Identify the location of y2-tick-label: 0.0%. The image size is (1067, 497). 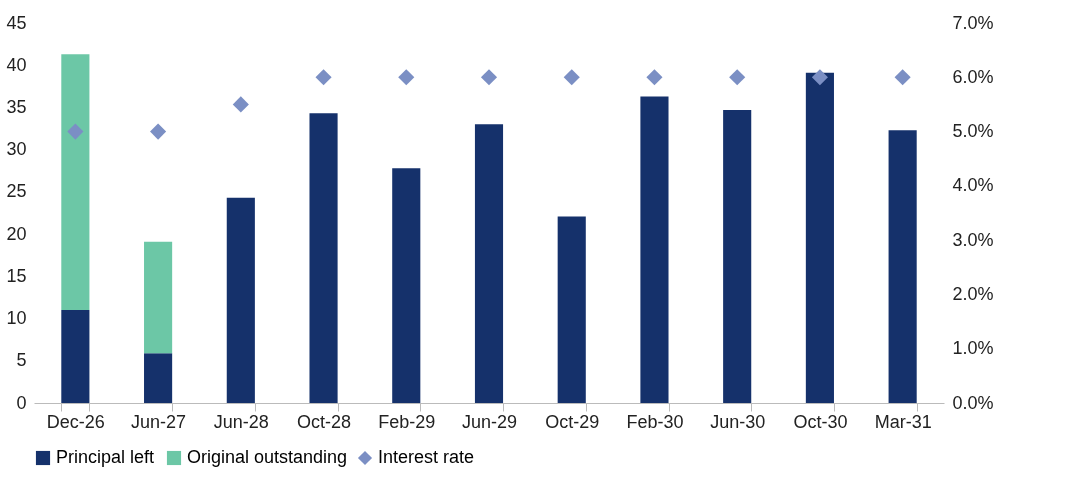
(973, 402).